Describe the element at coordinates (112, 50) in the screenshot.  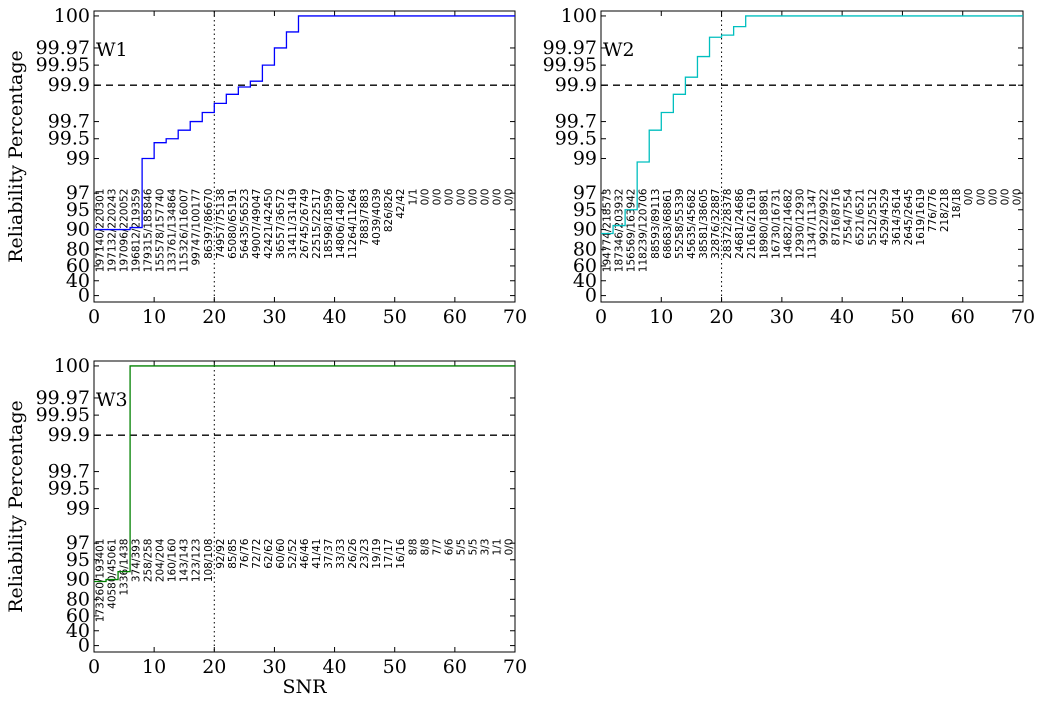
I see `panel-label: W1` at that location.